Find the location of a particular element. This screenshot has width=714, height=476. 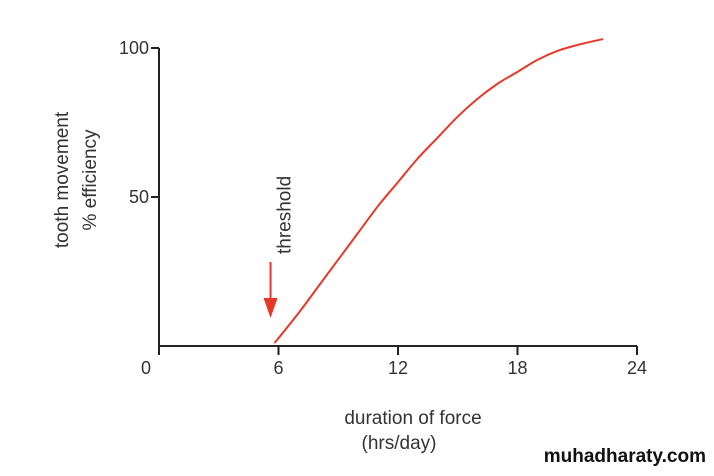

x-tick-label: 0 is located at coordinates (146, 368).